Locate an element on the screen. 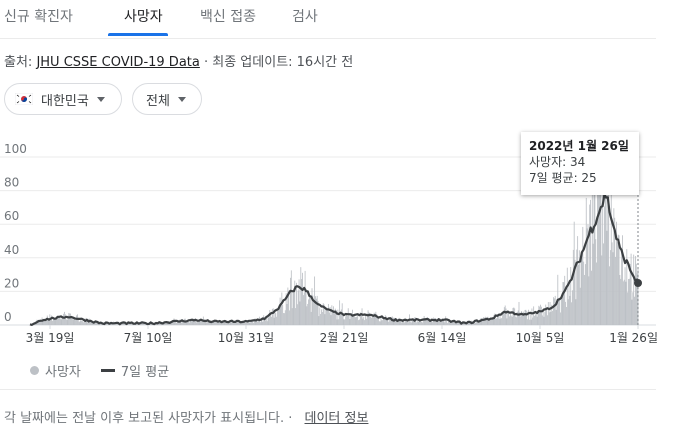 This screenshot has height=440, width=678. data-info-link: 데이터 정보 is located at coordinates (336, 418).